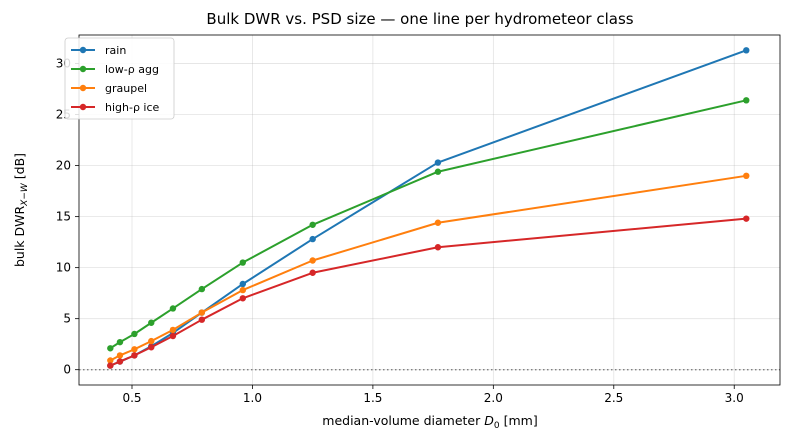 The image size is (790, 440). I want to click on y-axis-label: bulk DWRX−W [dB], so click(21, 210).